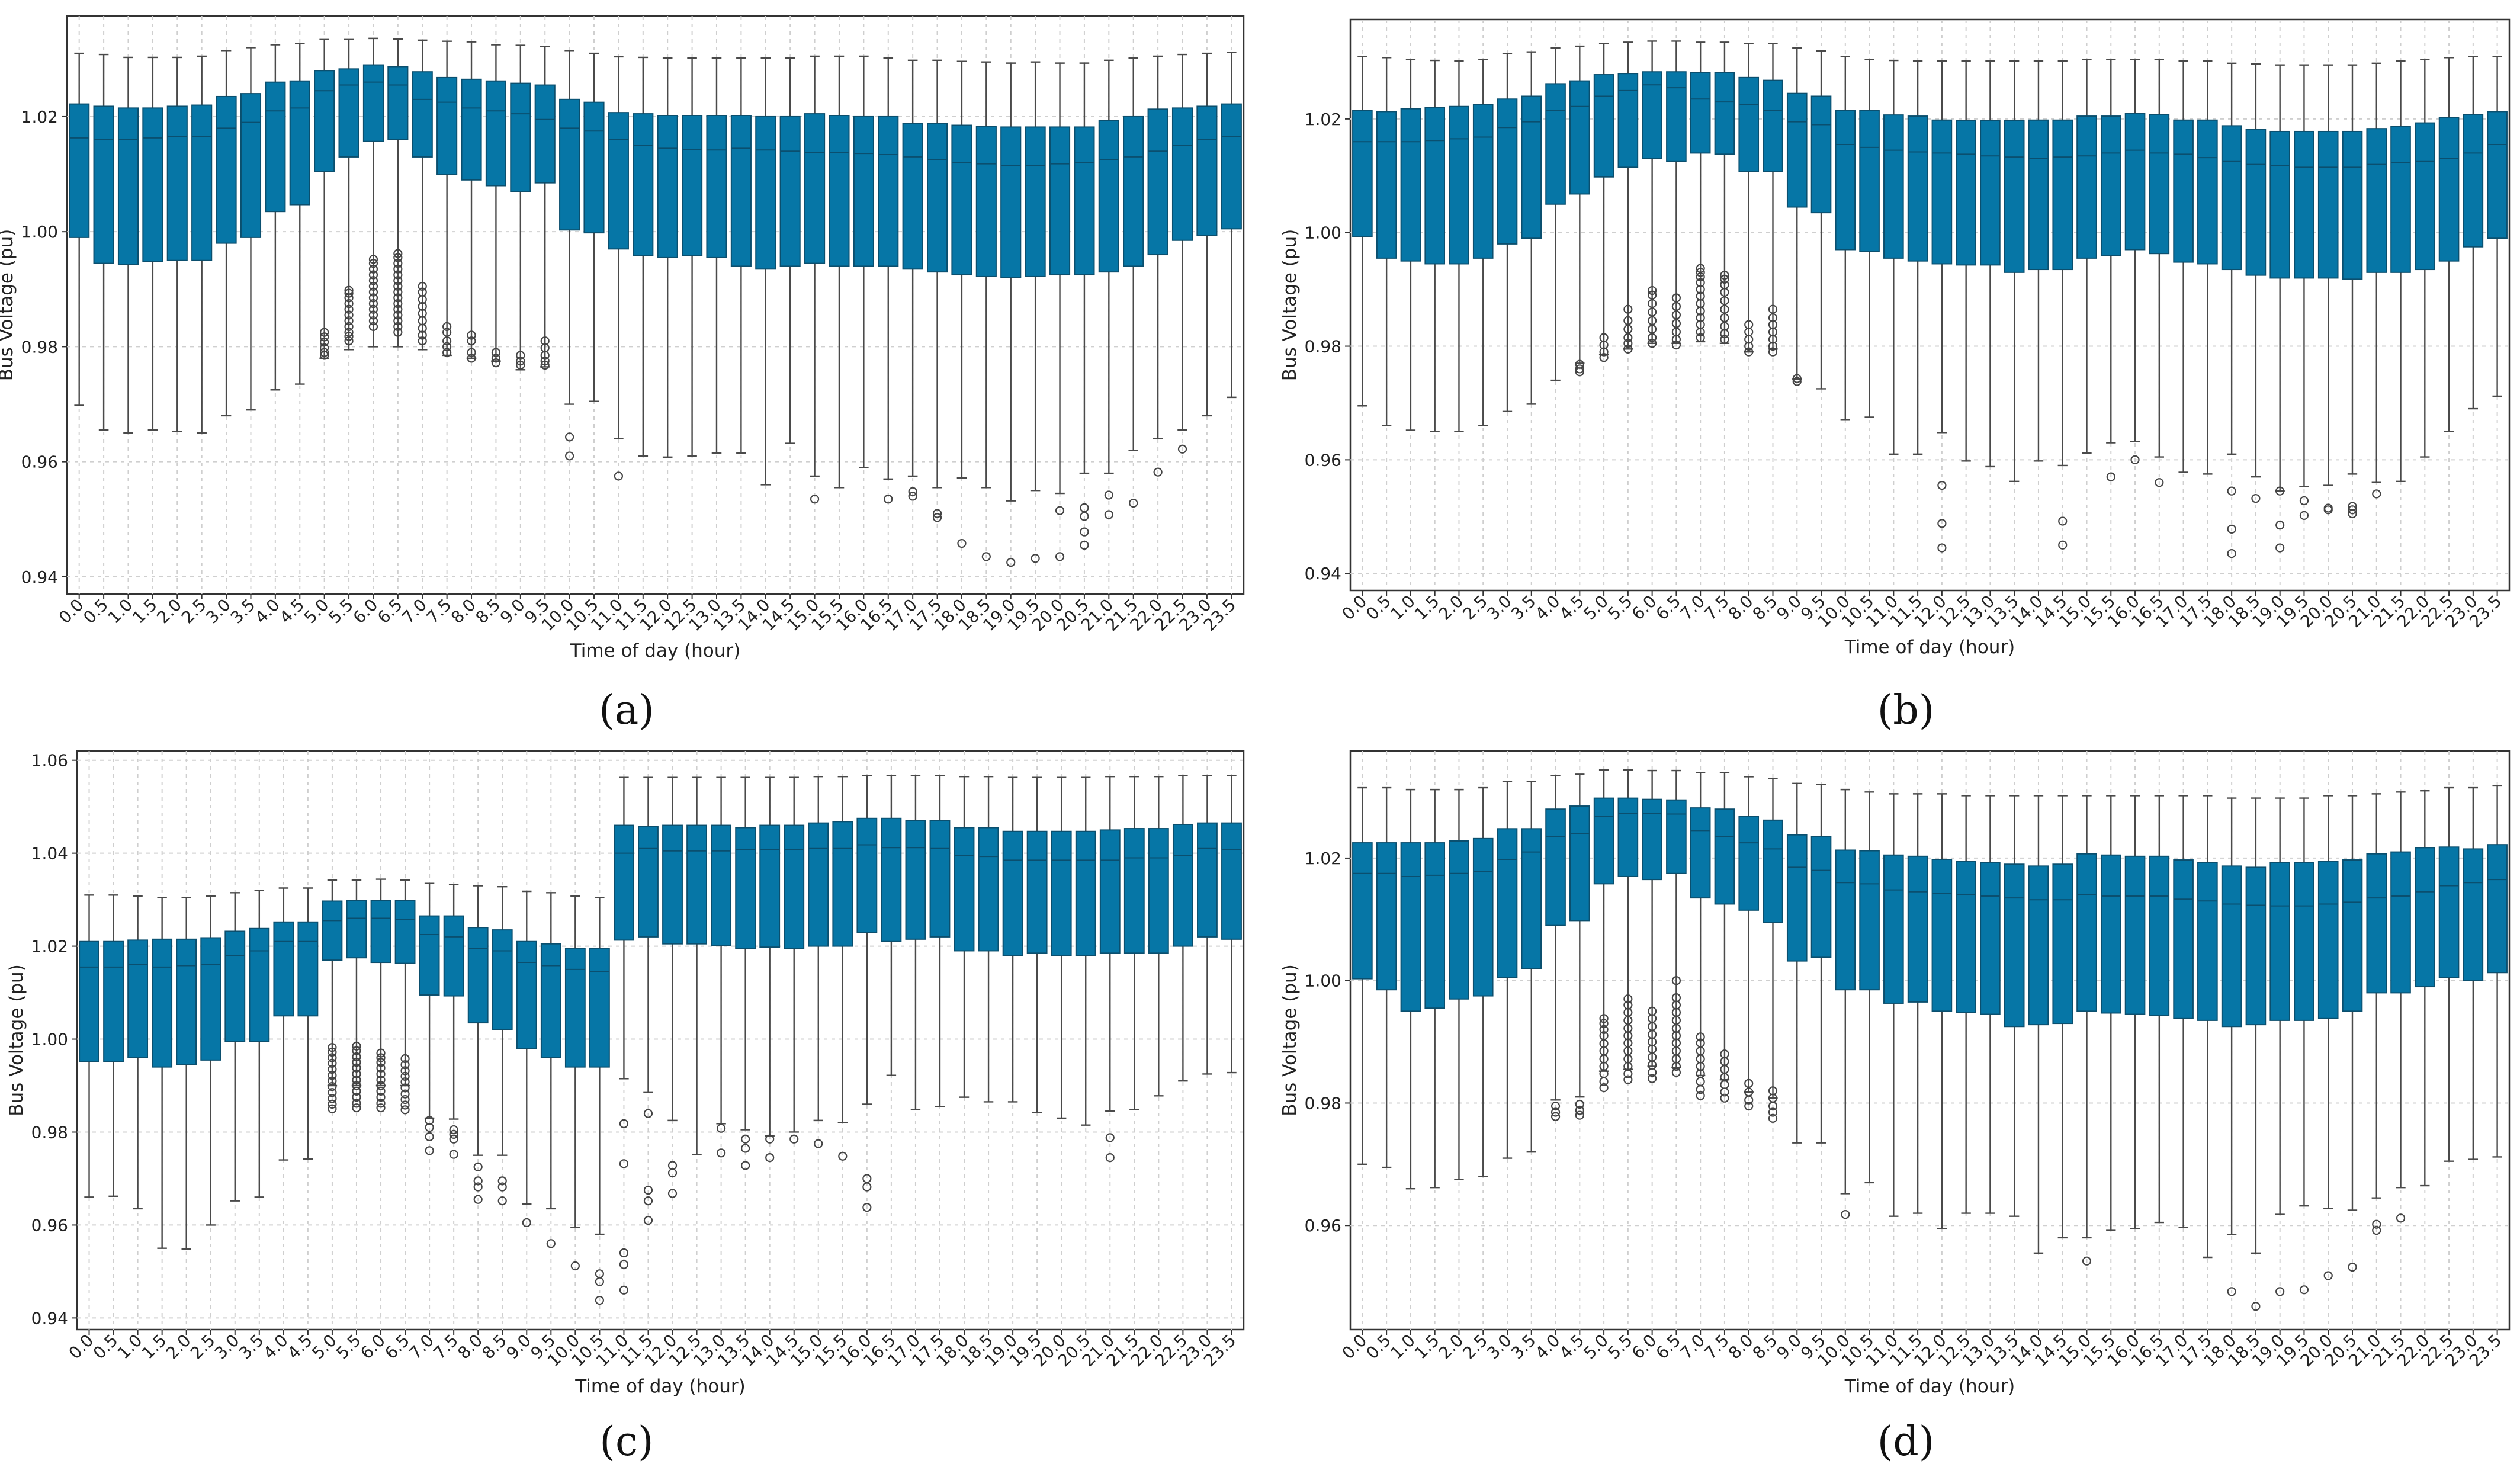 This screenshot has width=2520, height=1480. Describe the element at coordinates (626, 1441) in the screenshot. I see `panel-label-c: (c)` at that location.